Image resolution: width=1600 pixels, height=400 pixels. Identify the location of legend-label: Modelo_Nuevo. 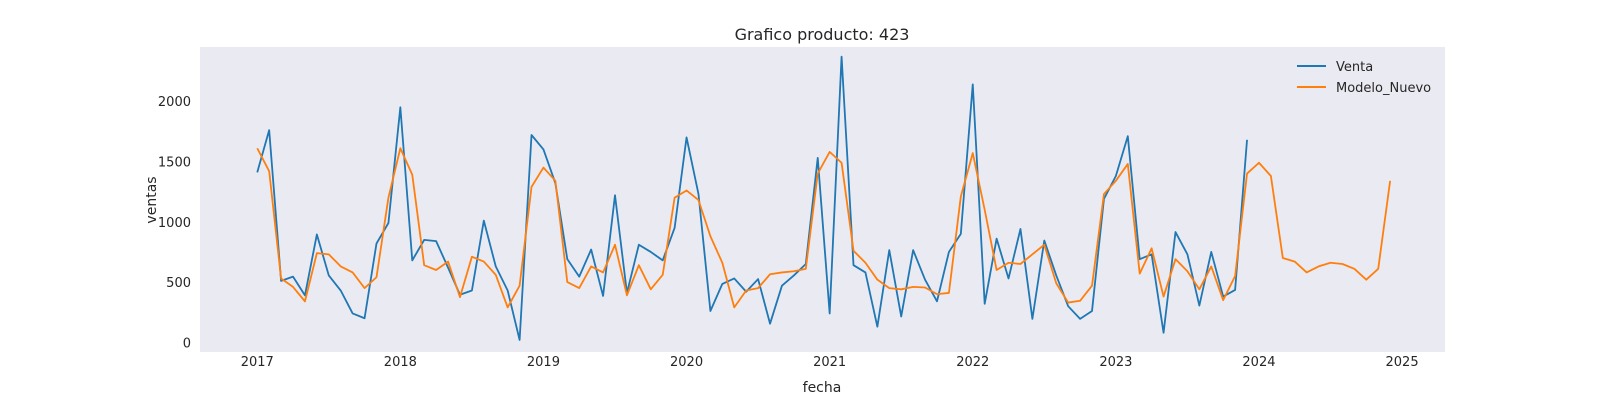
(1383, 88).